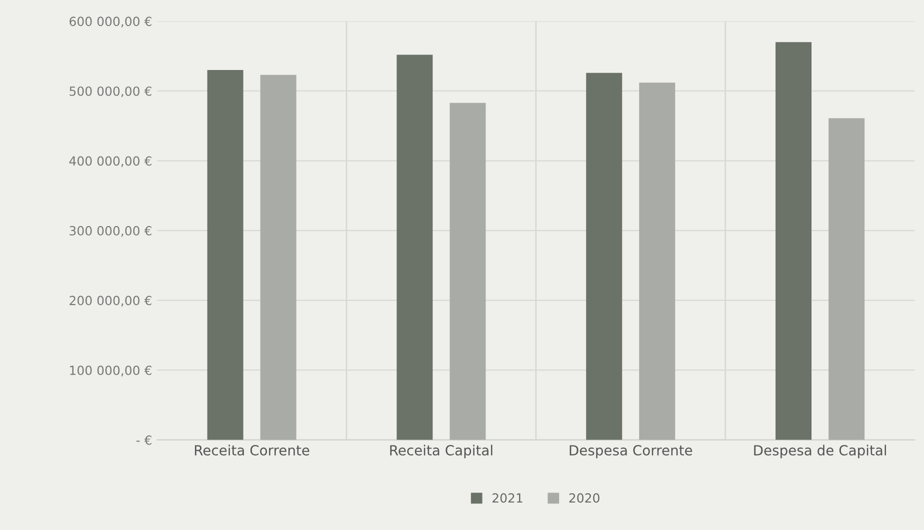 The height and width of the screenshot is (530, 924). Describe the element at coordinates (820, 451) in the screenshot. I see `x-tick-label: Despesa de Capital` at that location.